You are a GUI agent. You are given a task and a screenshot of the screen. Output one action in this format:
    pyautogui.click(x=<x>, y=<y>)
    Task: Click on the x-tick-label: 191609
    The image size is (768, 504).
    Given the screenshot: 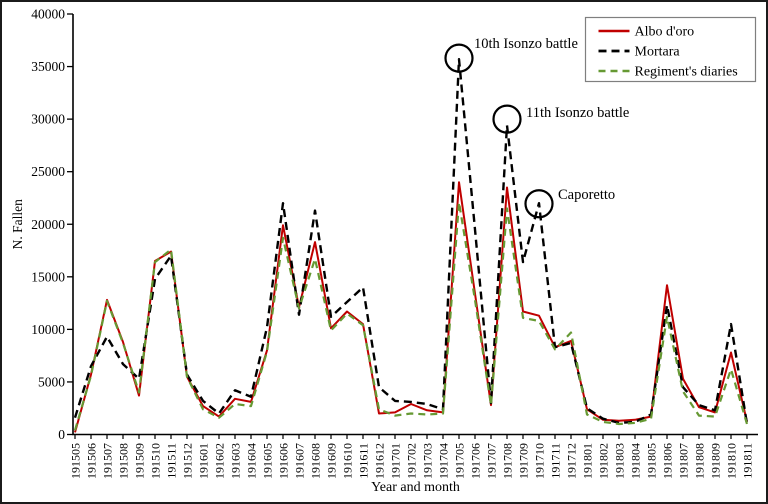 What is the action you would take?
    pyautogui.click(x=332, y=461)
    